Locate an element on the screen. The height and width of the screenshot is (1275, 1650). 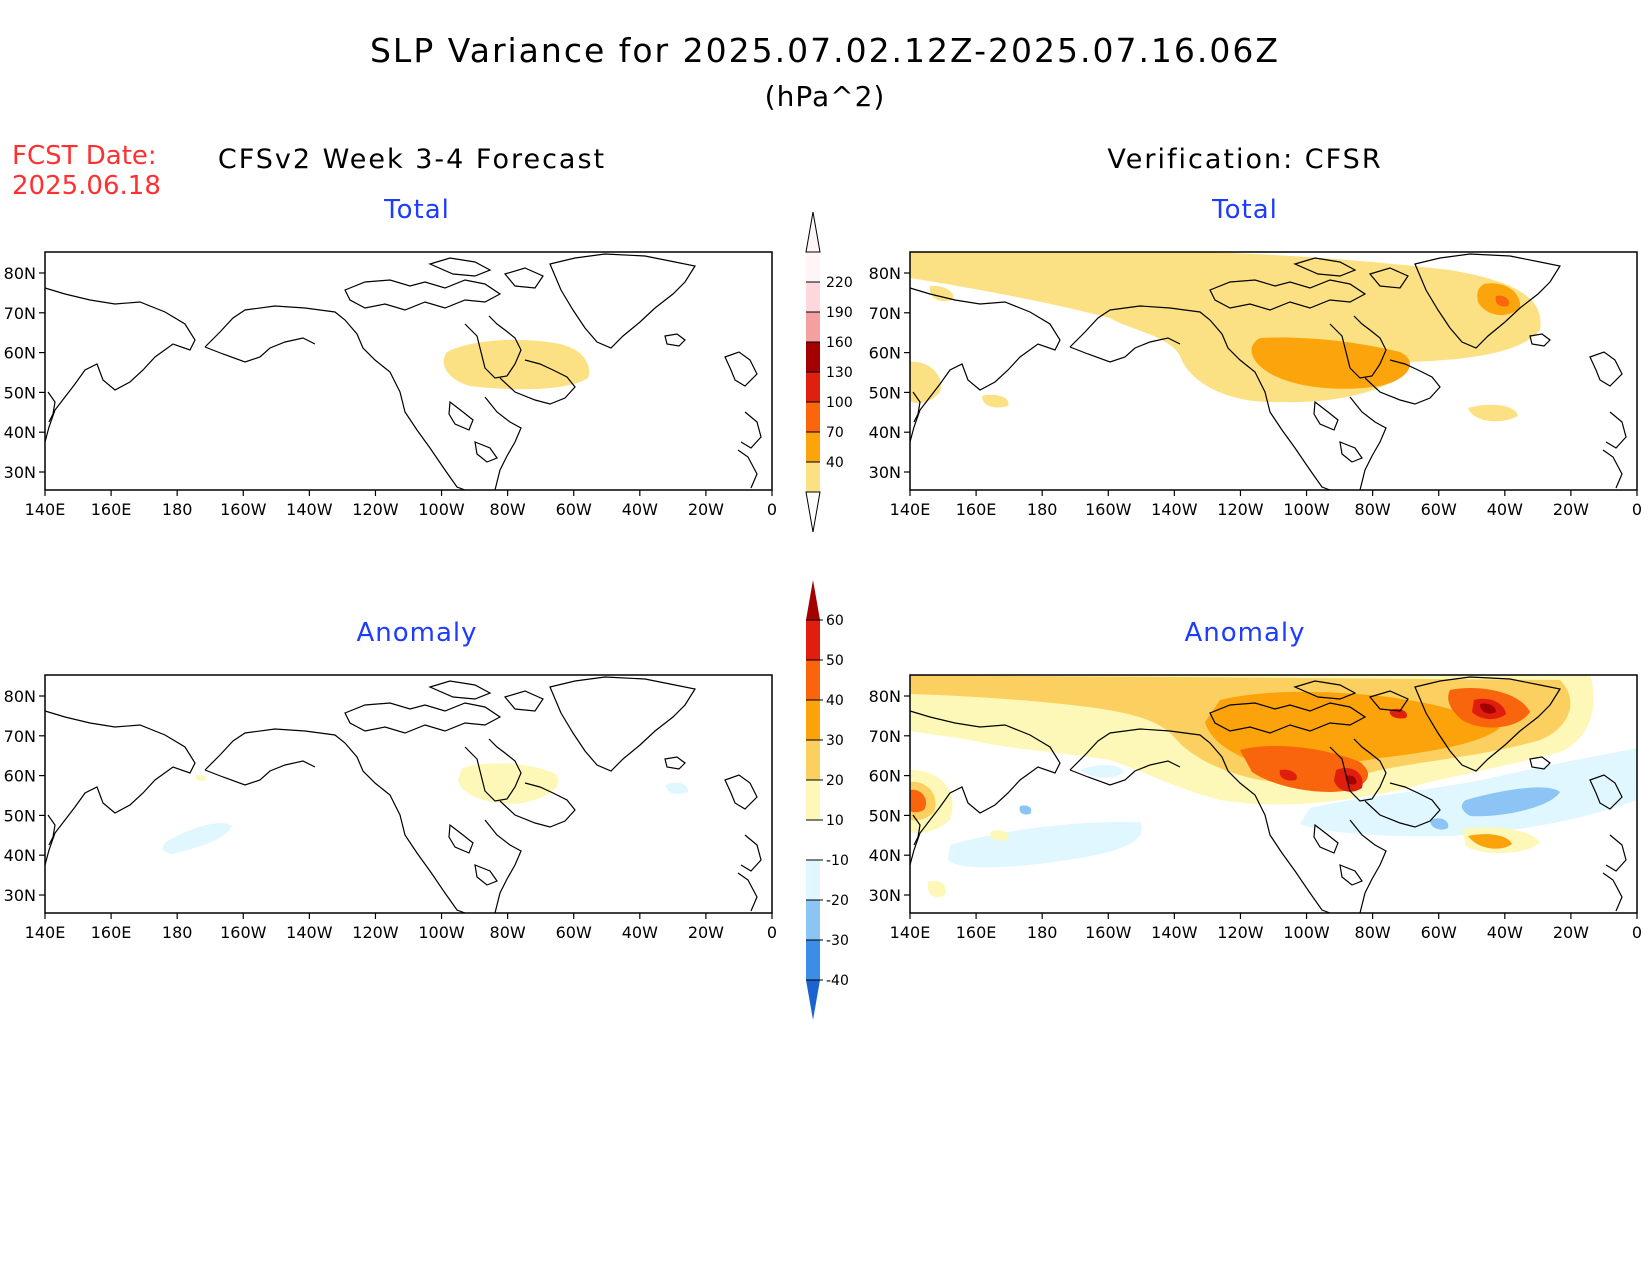
colorbar-anomaly-label: 10 is located at coordinates (835, 821).